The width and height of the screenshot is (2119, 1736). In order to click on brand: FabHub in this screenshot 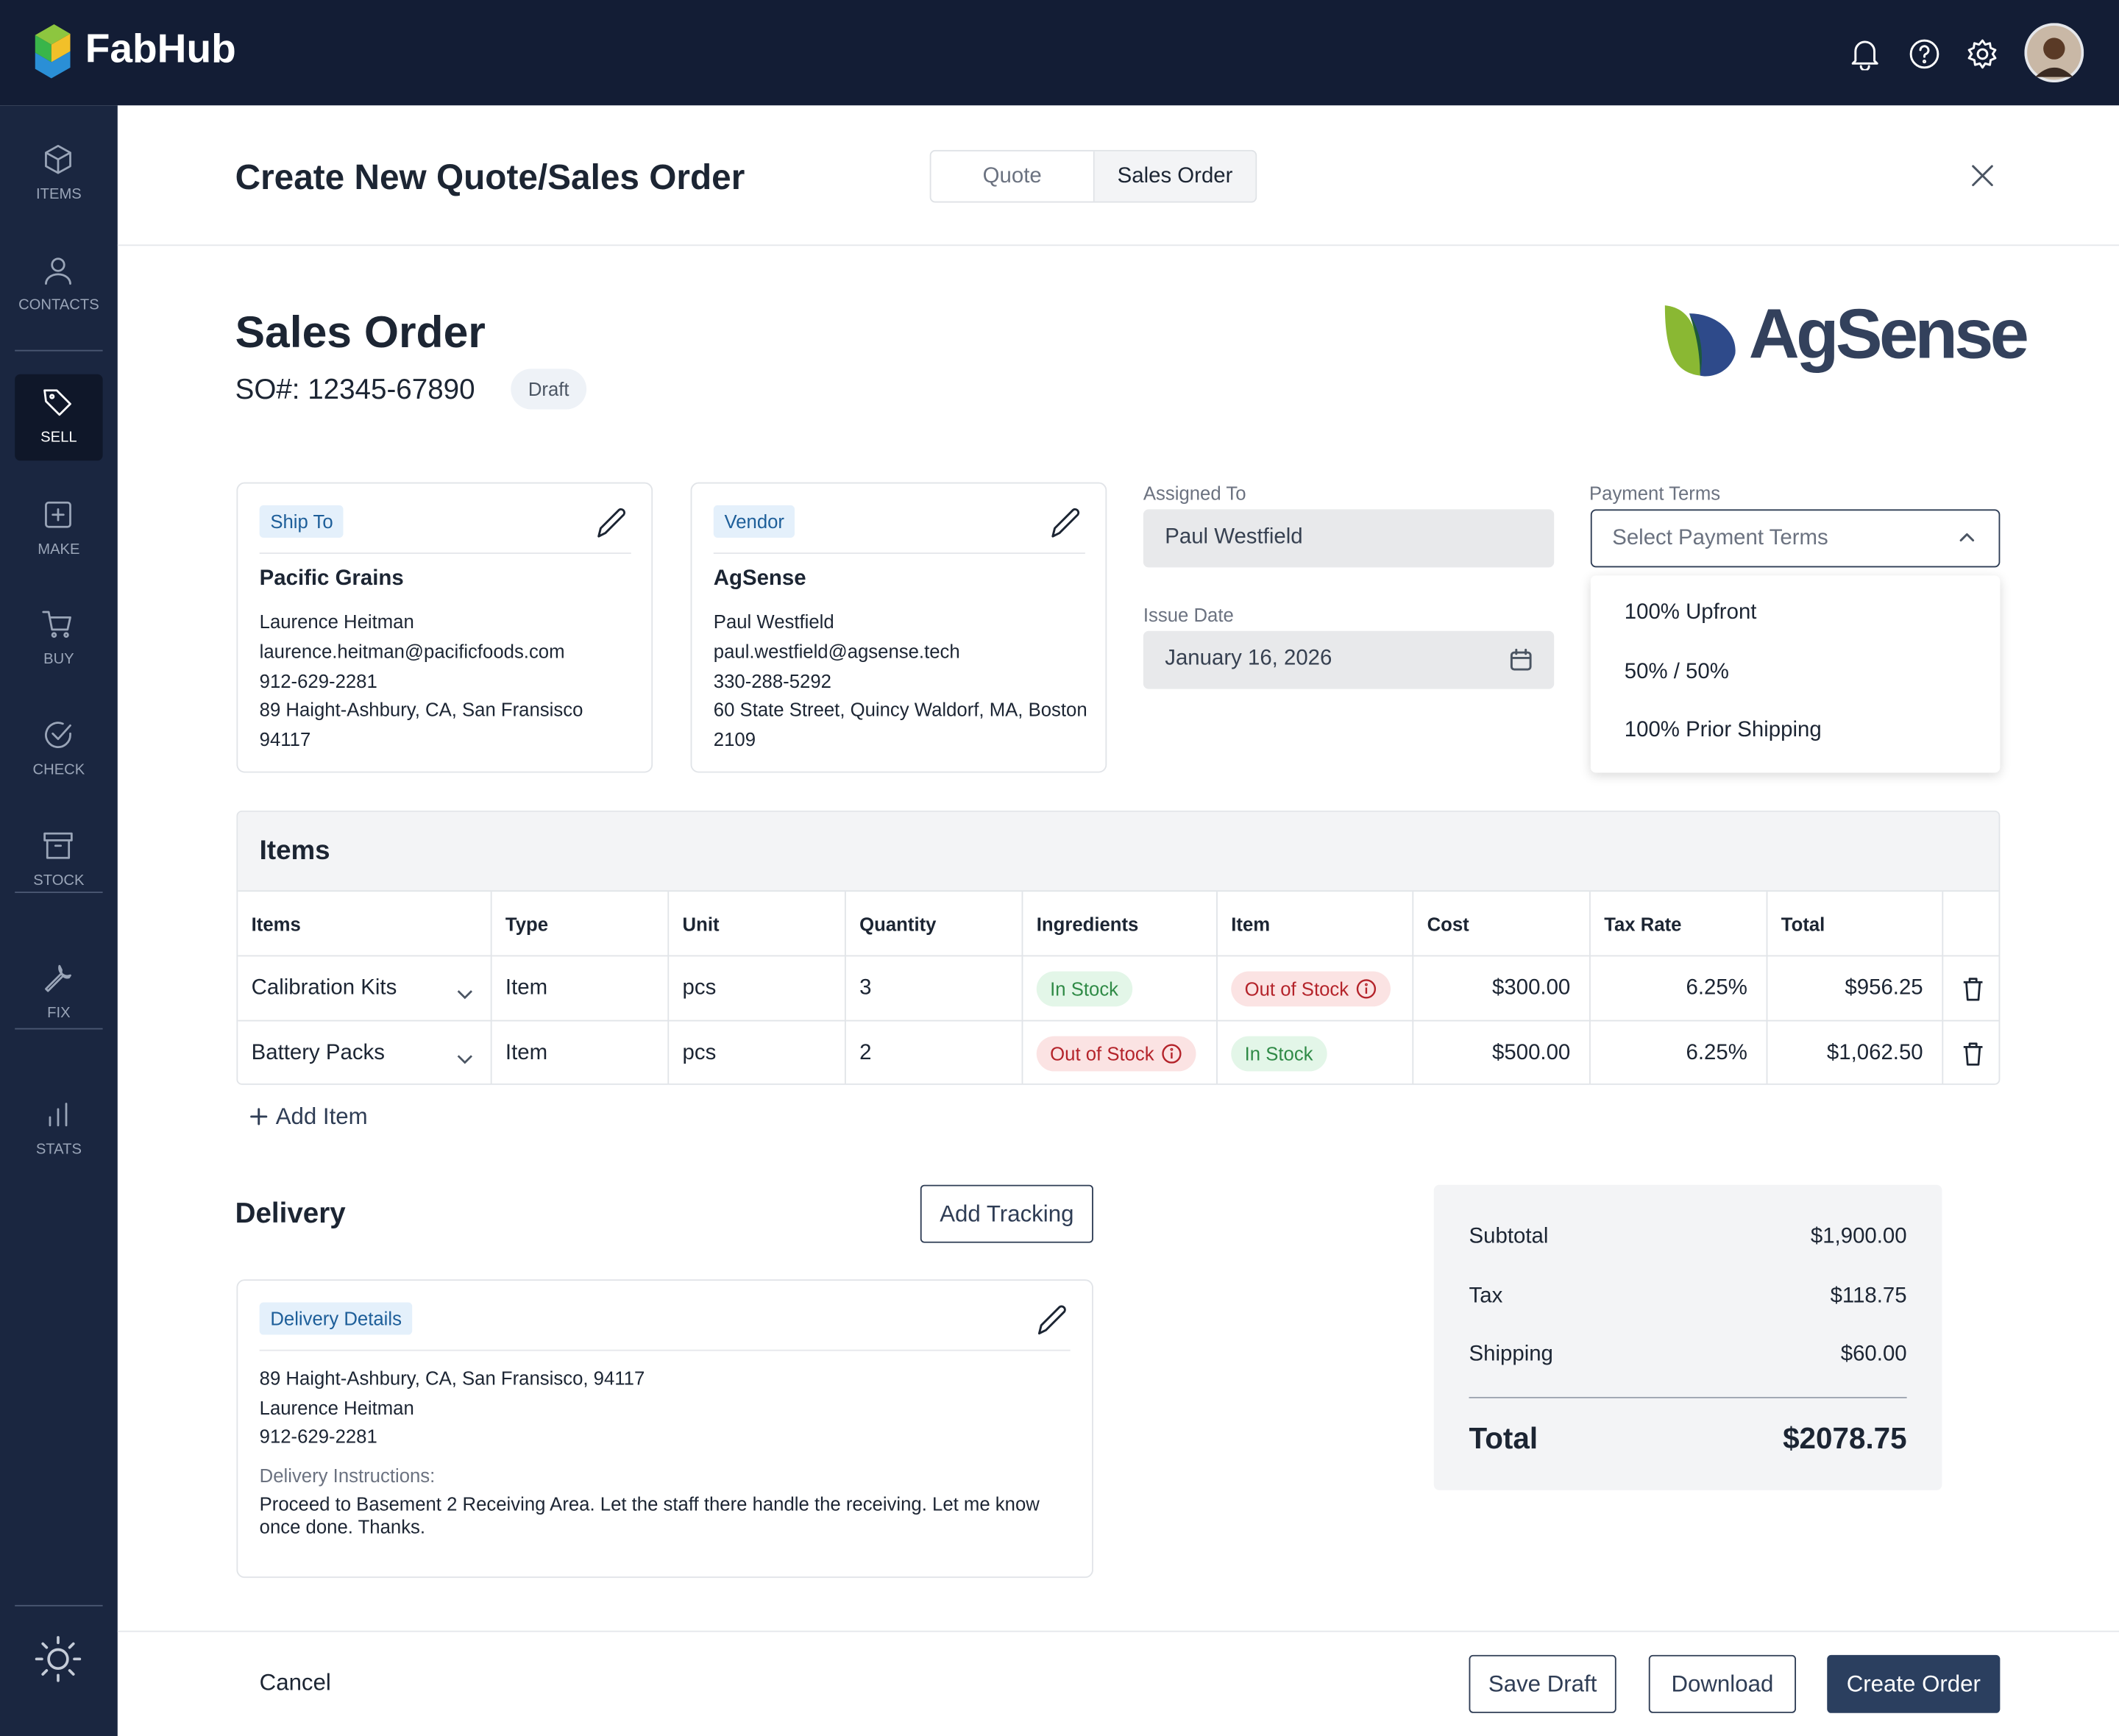, I will do `click(161, 49)`.